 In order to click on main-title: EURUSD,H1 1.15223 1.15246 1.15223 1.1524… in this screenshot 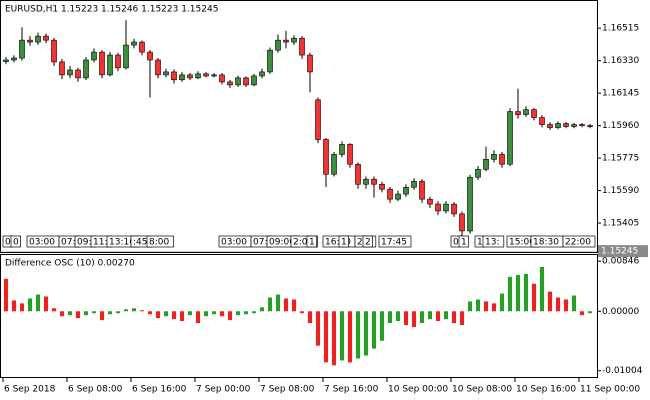, I will do `click(111, 10)`.